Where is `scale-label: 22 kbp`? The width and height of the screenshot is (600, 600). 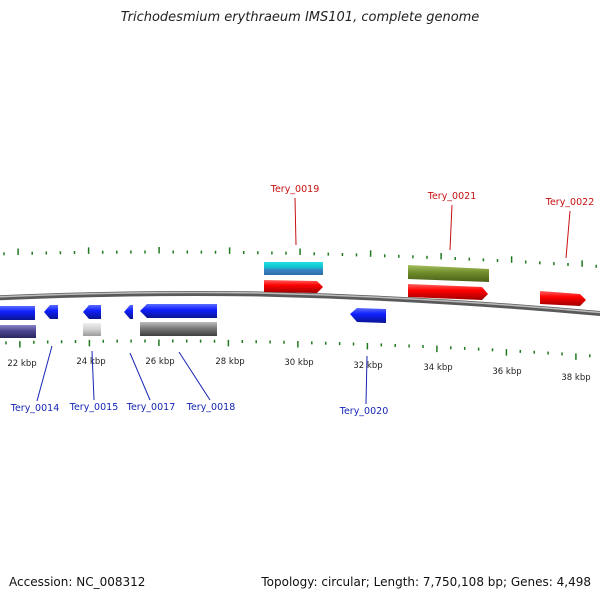 scale-label: 22 kbp is located at coordinates (21, 364).